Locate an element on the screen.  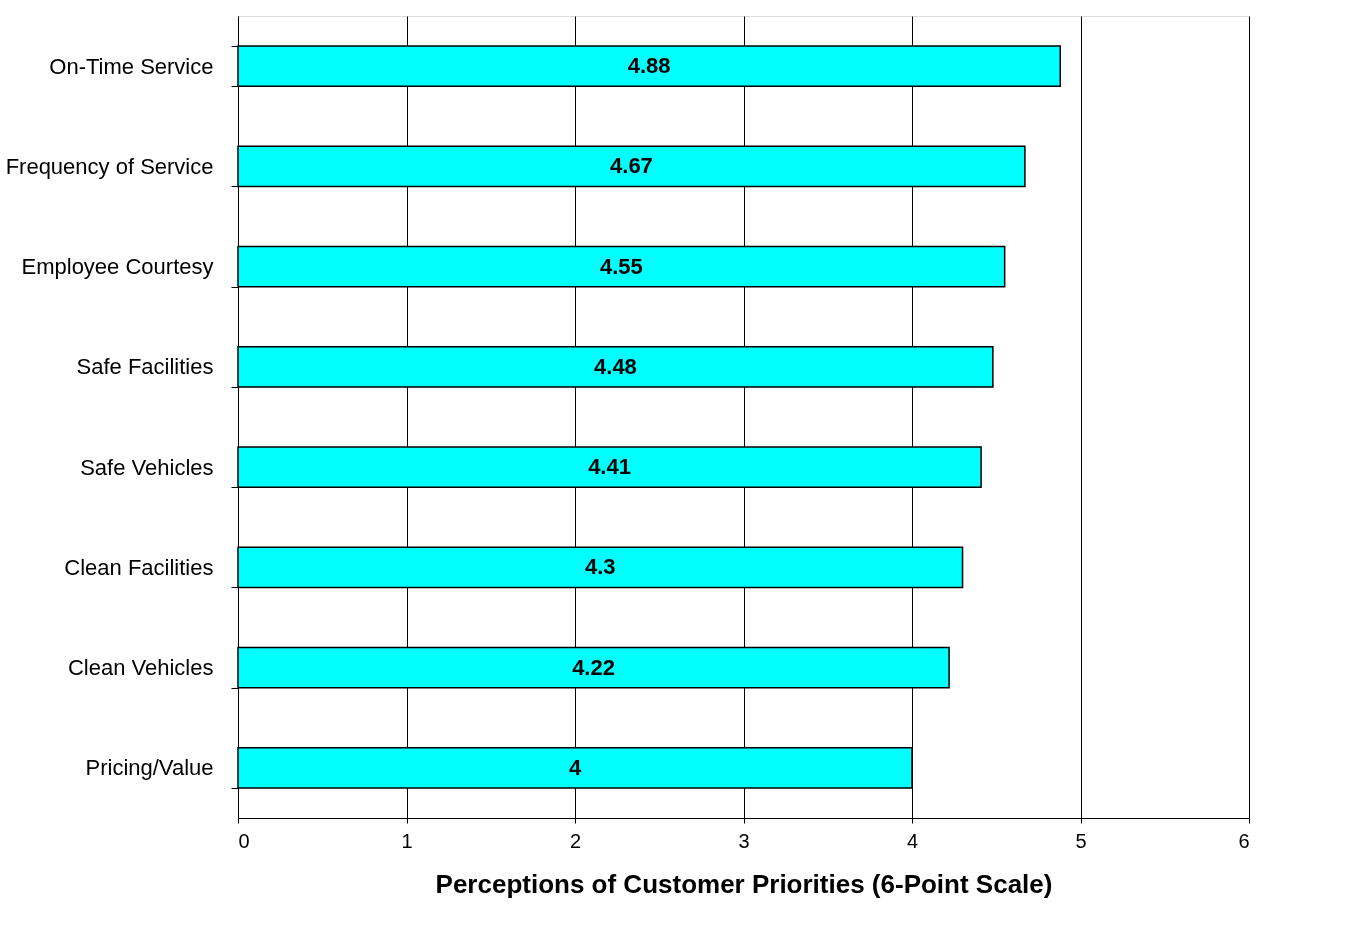
x-tick-label: 0 is located at coordinates (244, 840).